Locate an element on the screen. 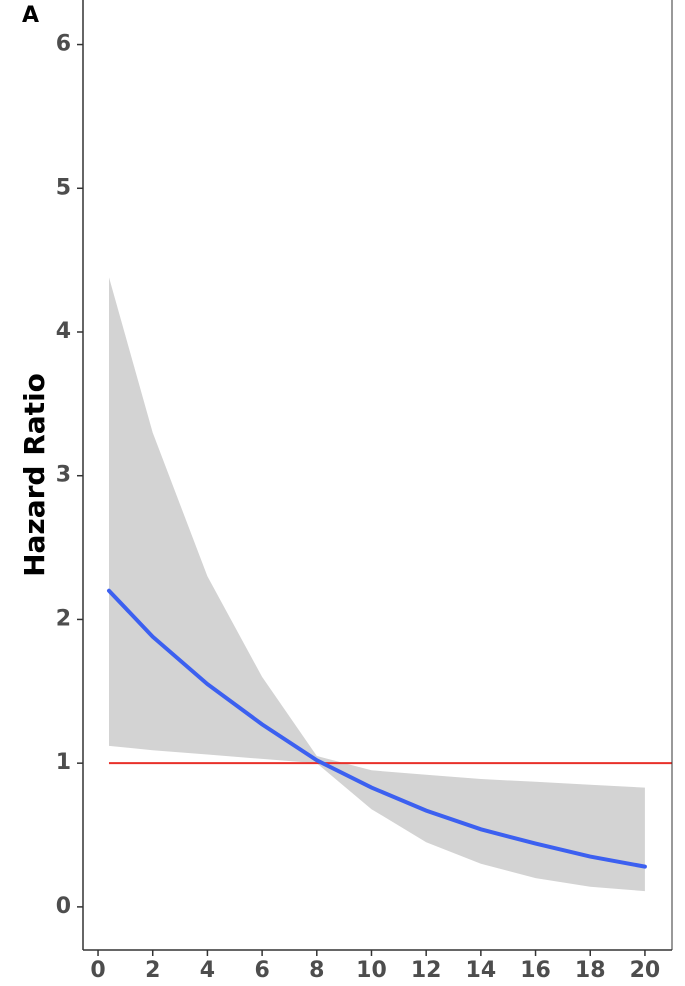 The width and height of the screenshot is (685, 986). y-tick-label: 5 is located at coordinates (63, 187).